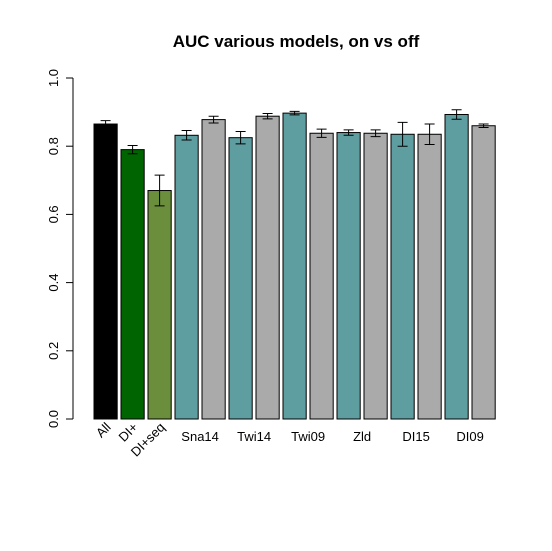 The width and height of the screenshot is (552, 551). Describe the element at coordinates (200, 436) in the screenshot. I see `x-group-label: Sna14` at that location.